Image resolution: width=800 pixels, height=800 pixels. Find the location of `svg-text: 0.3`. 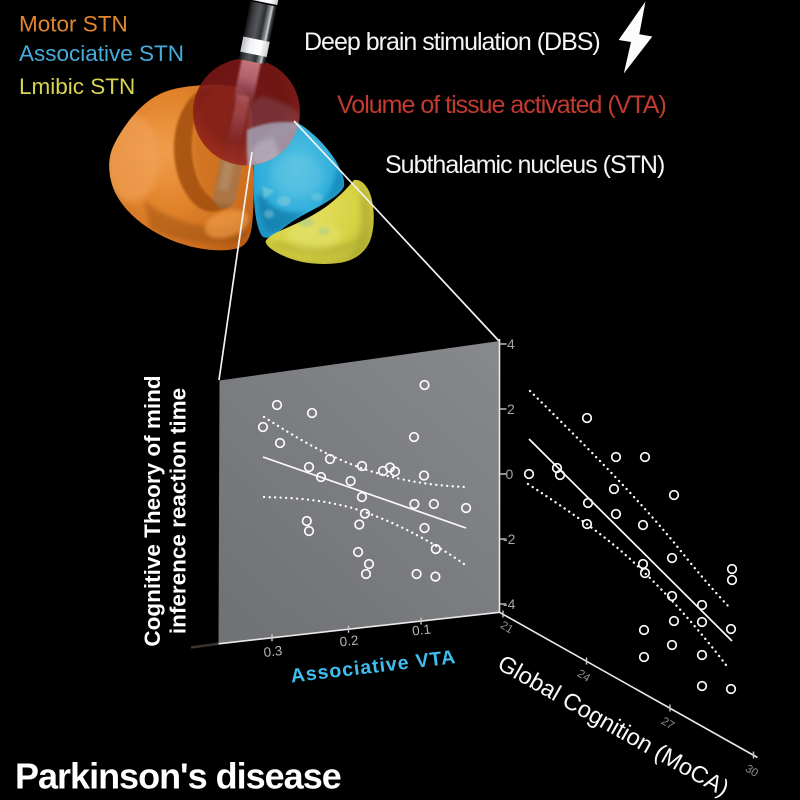

svg-text: 0.3 is located at coordinates (273, 651).